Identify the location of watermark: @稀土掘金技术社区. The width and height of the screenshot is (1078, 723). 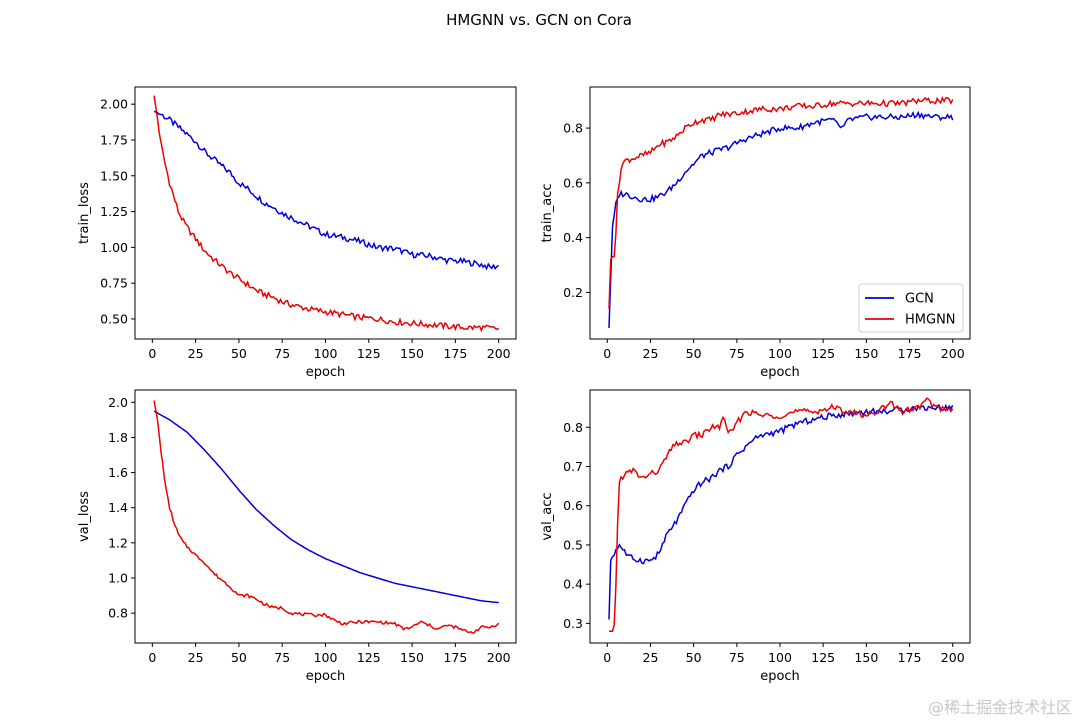
(999, 707).